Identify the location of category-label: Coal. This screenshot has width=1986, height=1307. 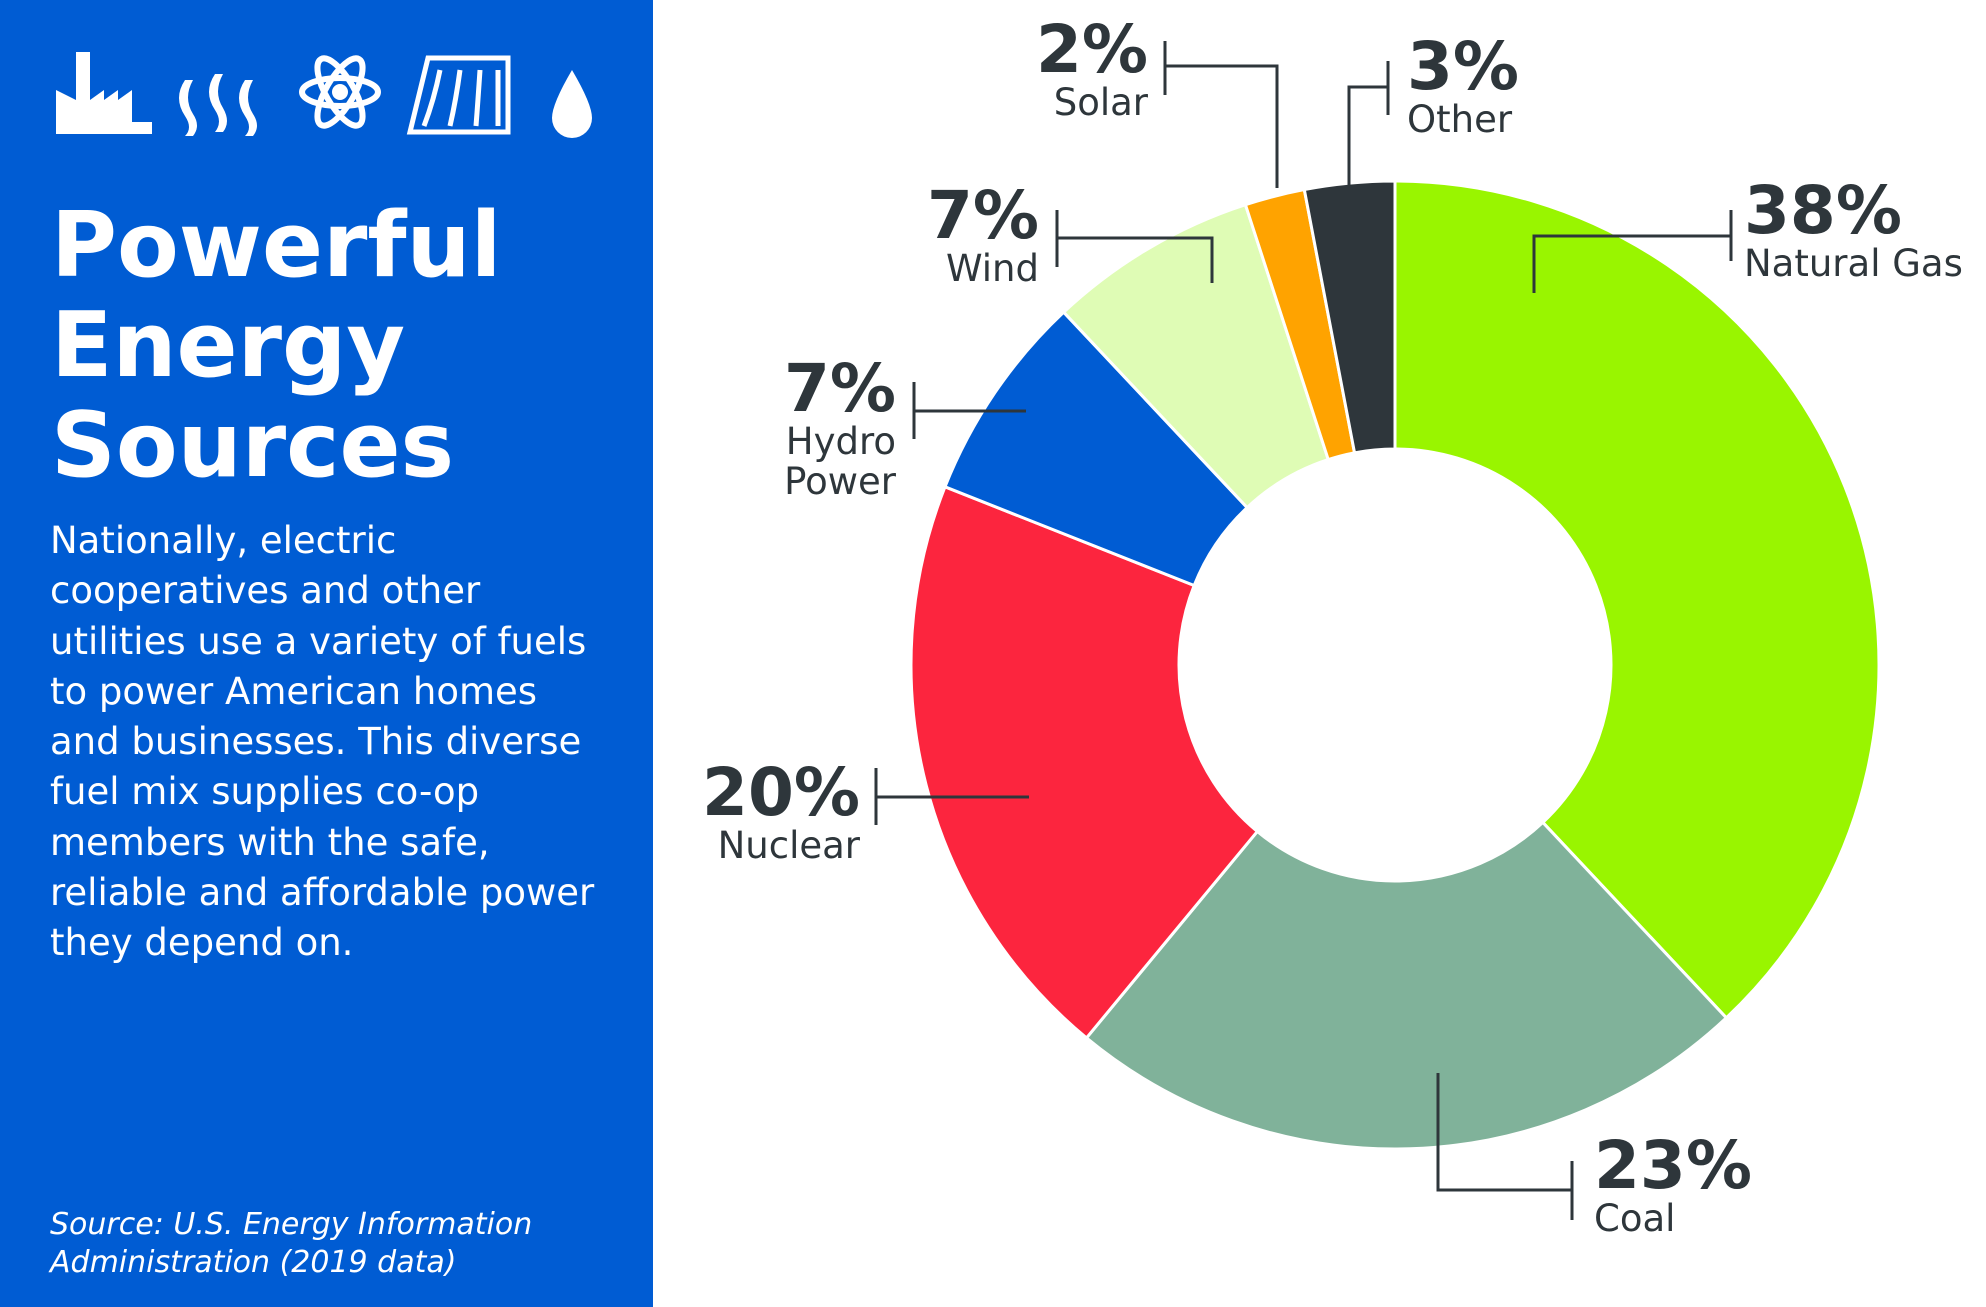
(1635, 1218).